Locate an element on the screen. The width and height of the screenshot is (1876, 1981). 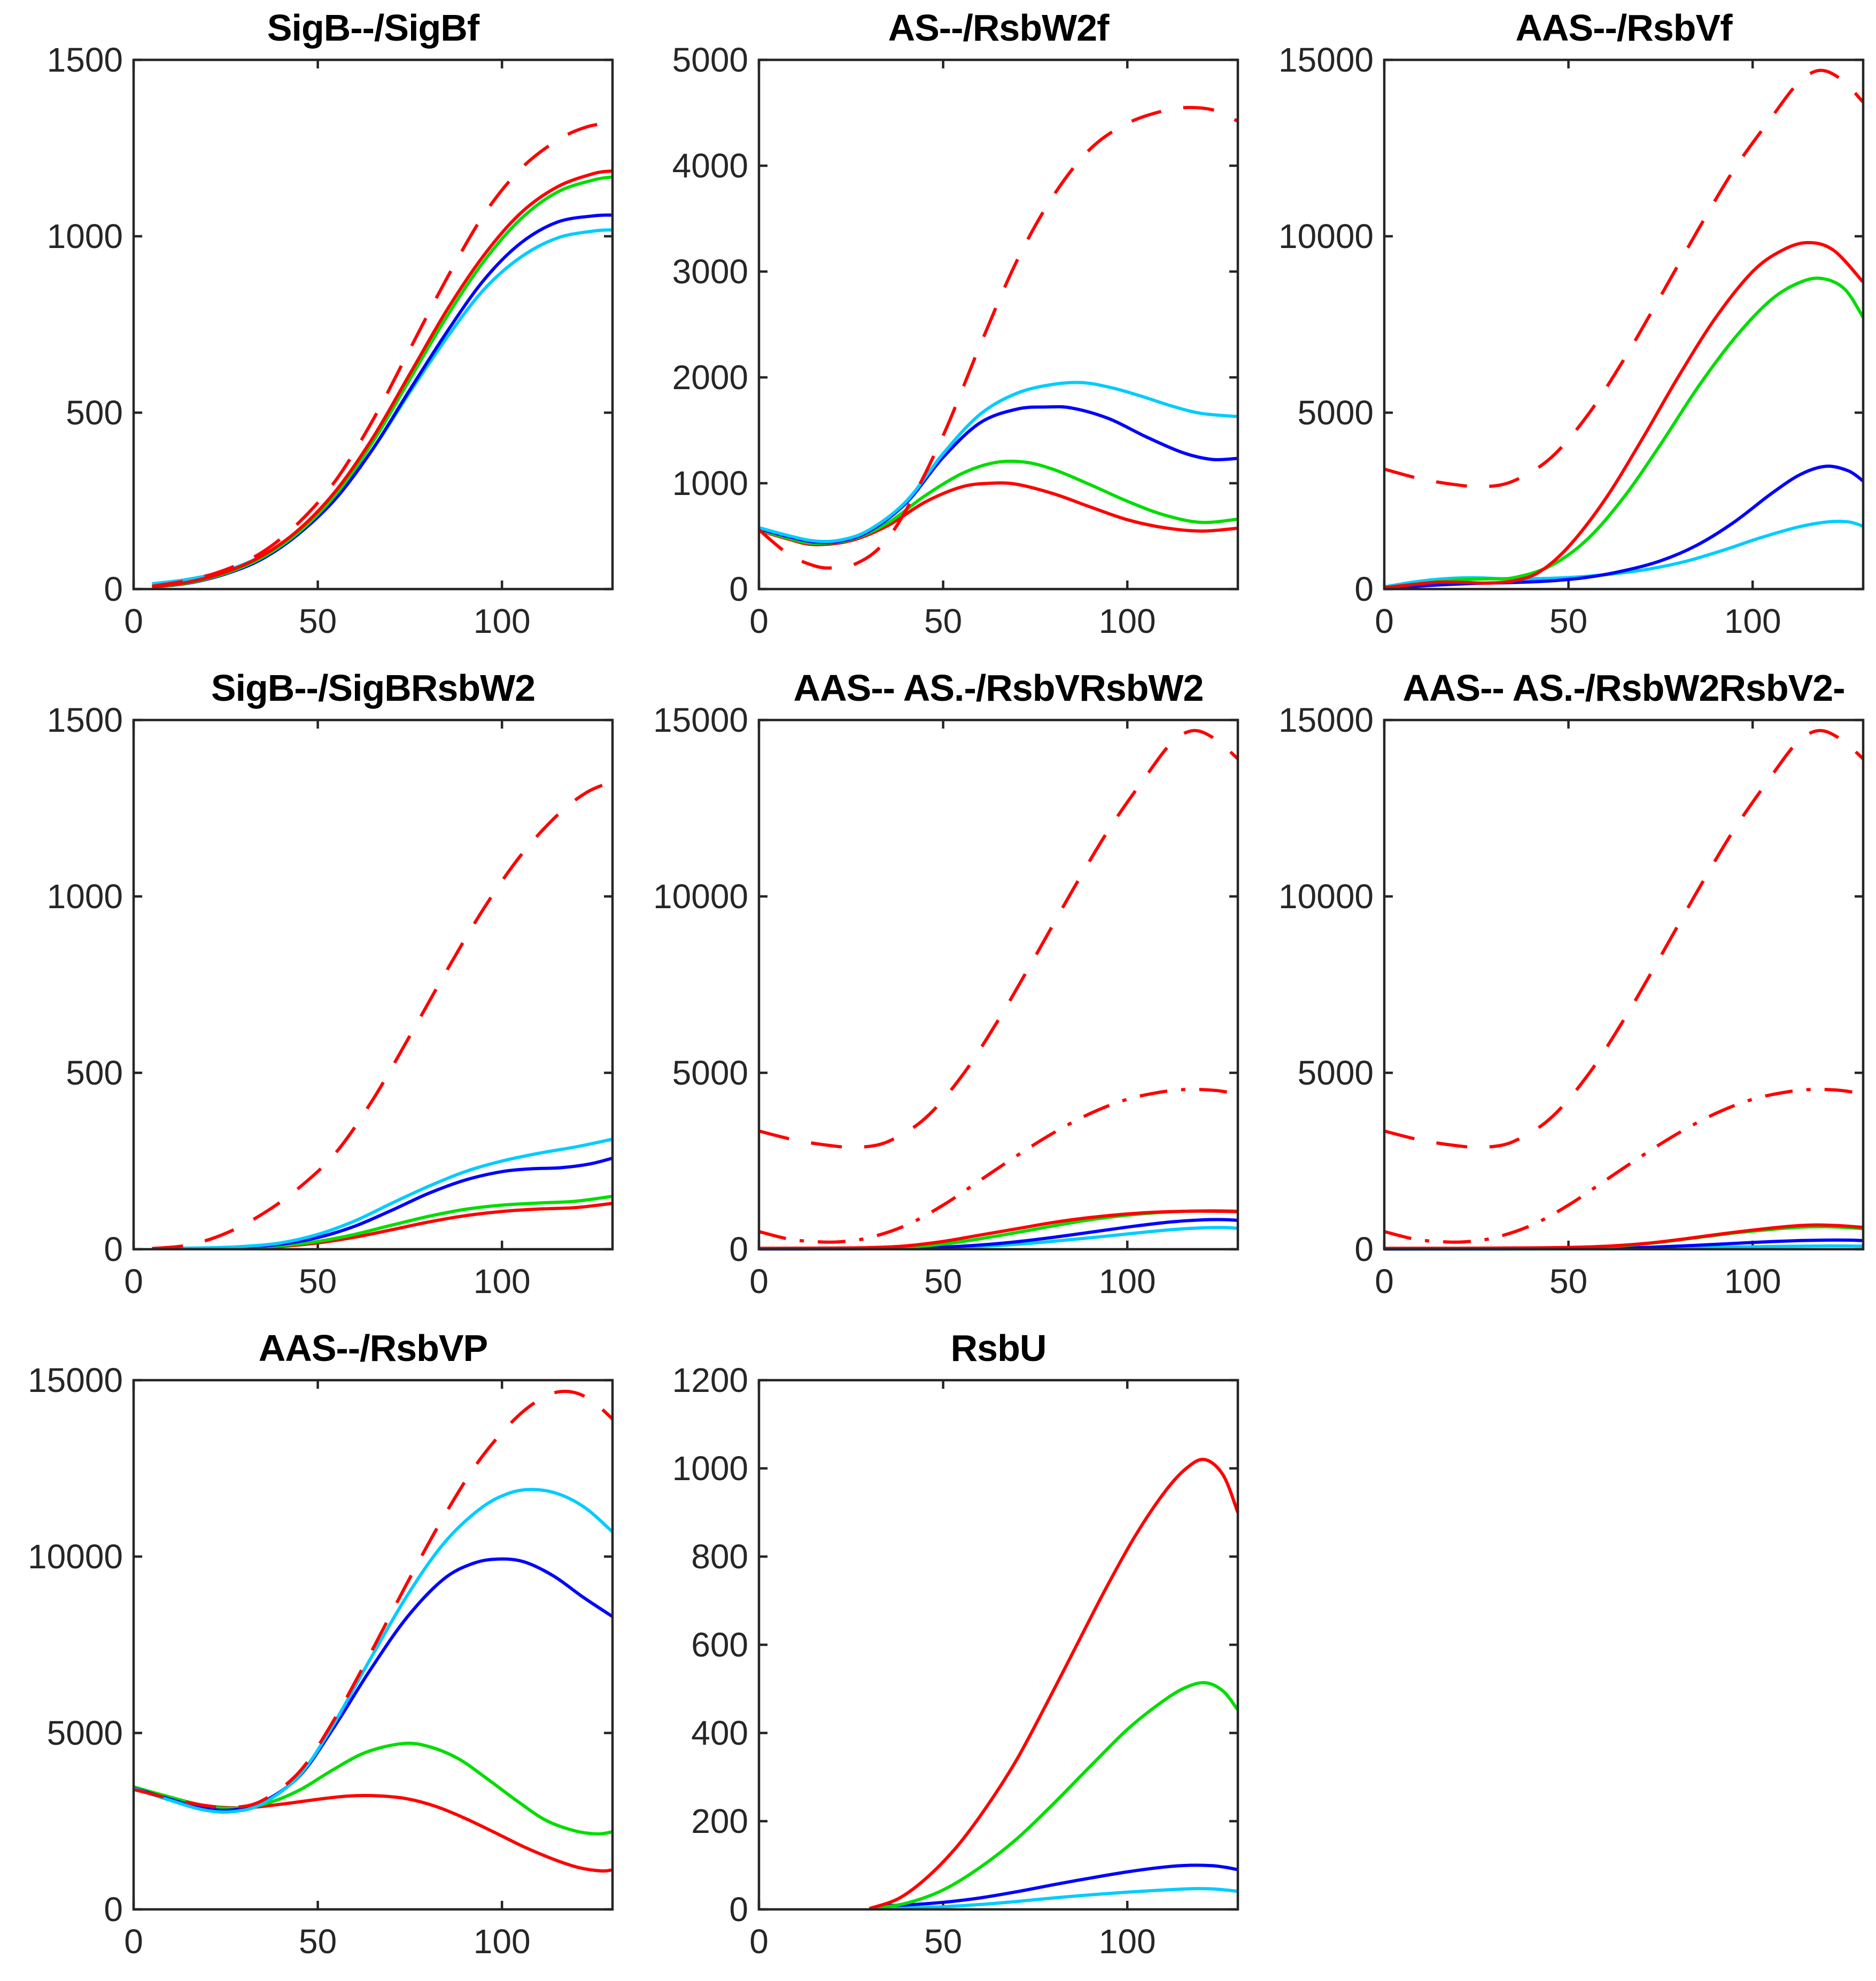
subplot-aas-rsbvp: AAS--/RsbVP 0 50 100 0 5000 10000 15000 is located at coordinates (312, 1650).